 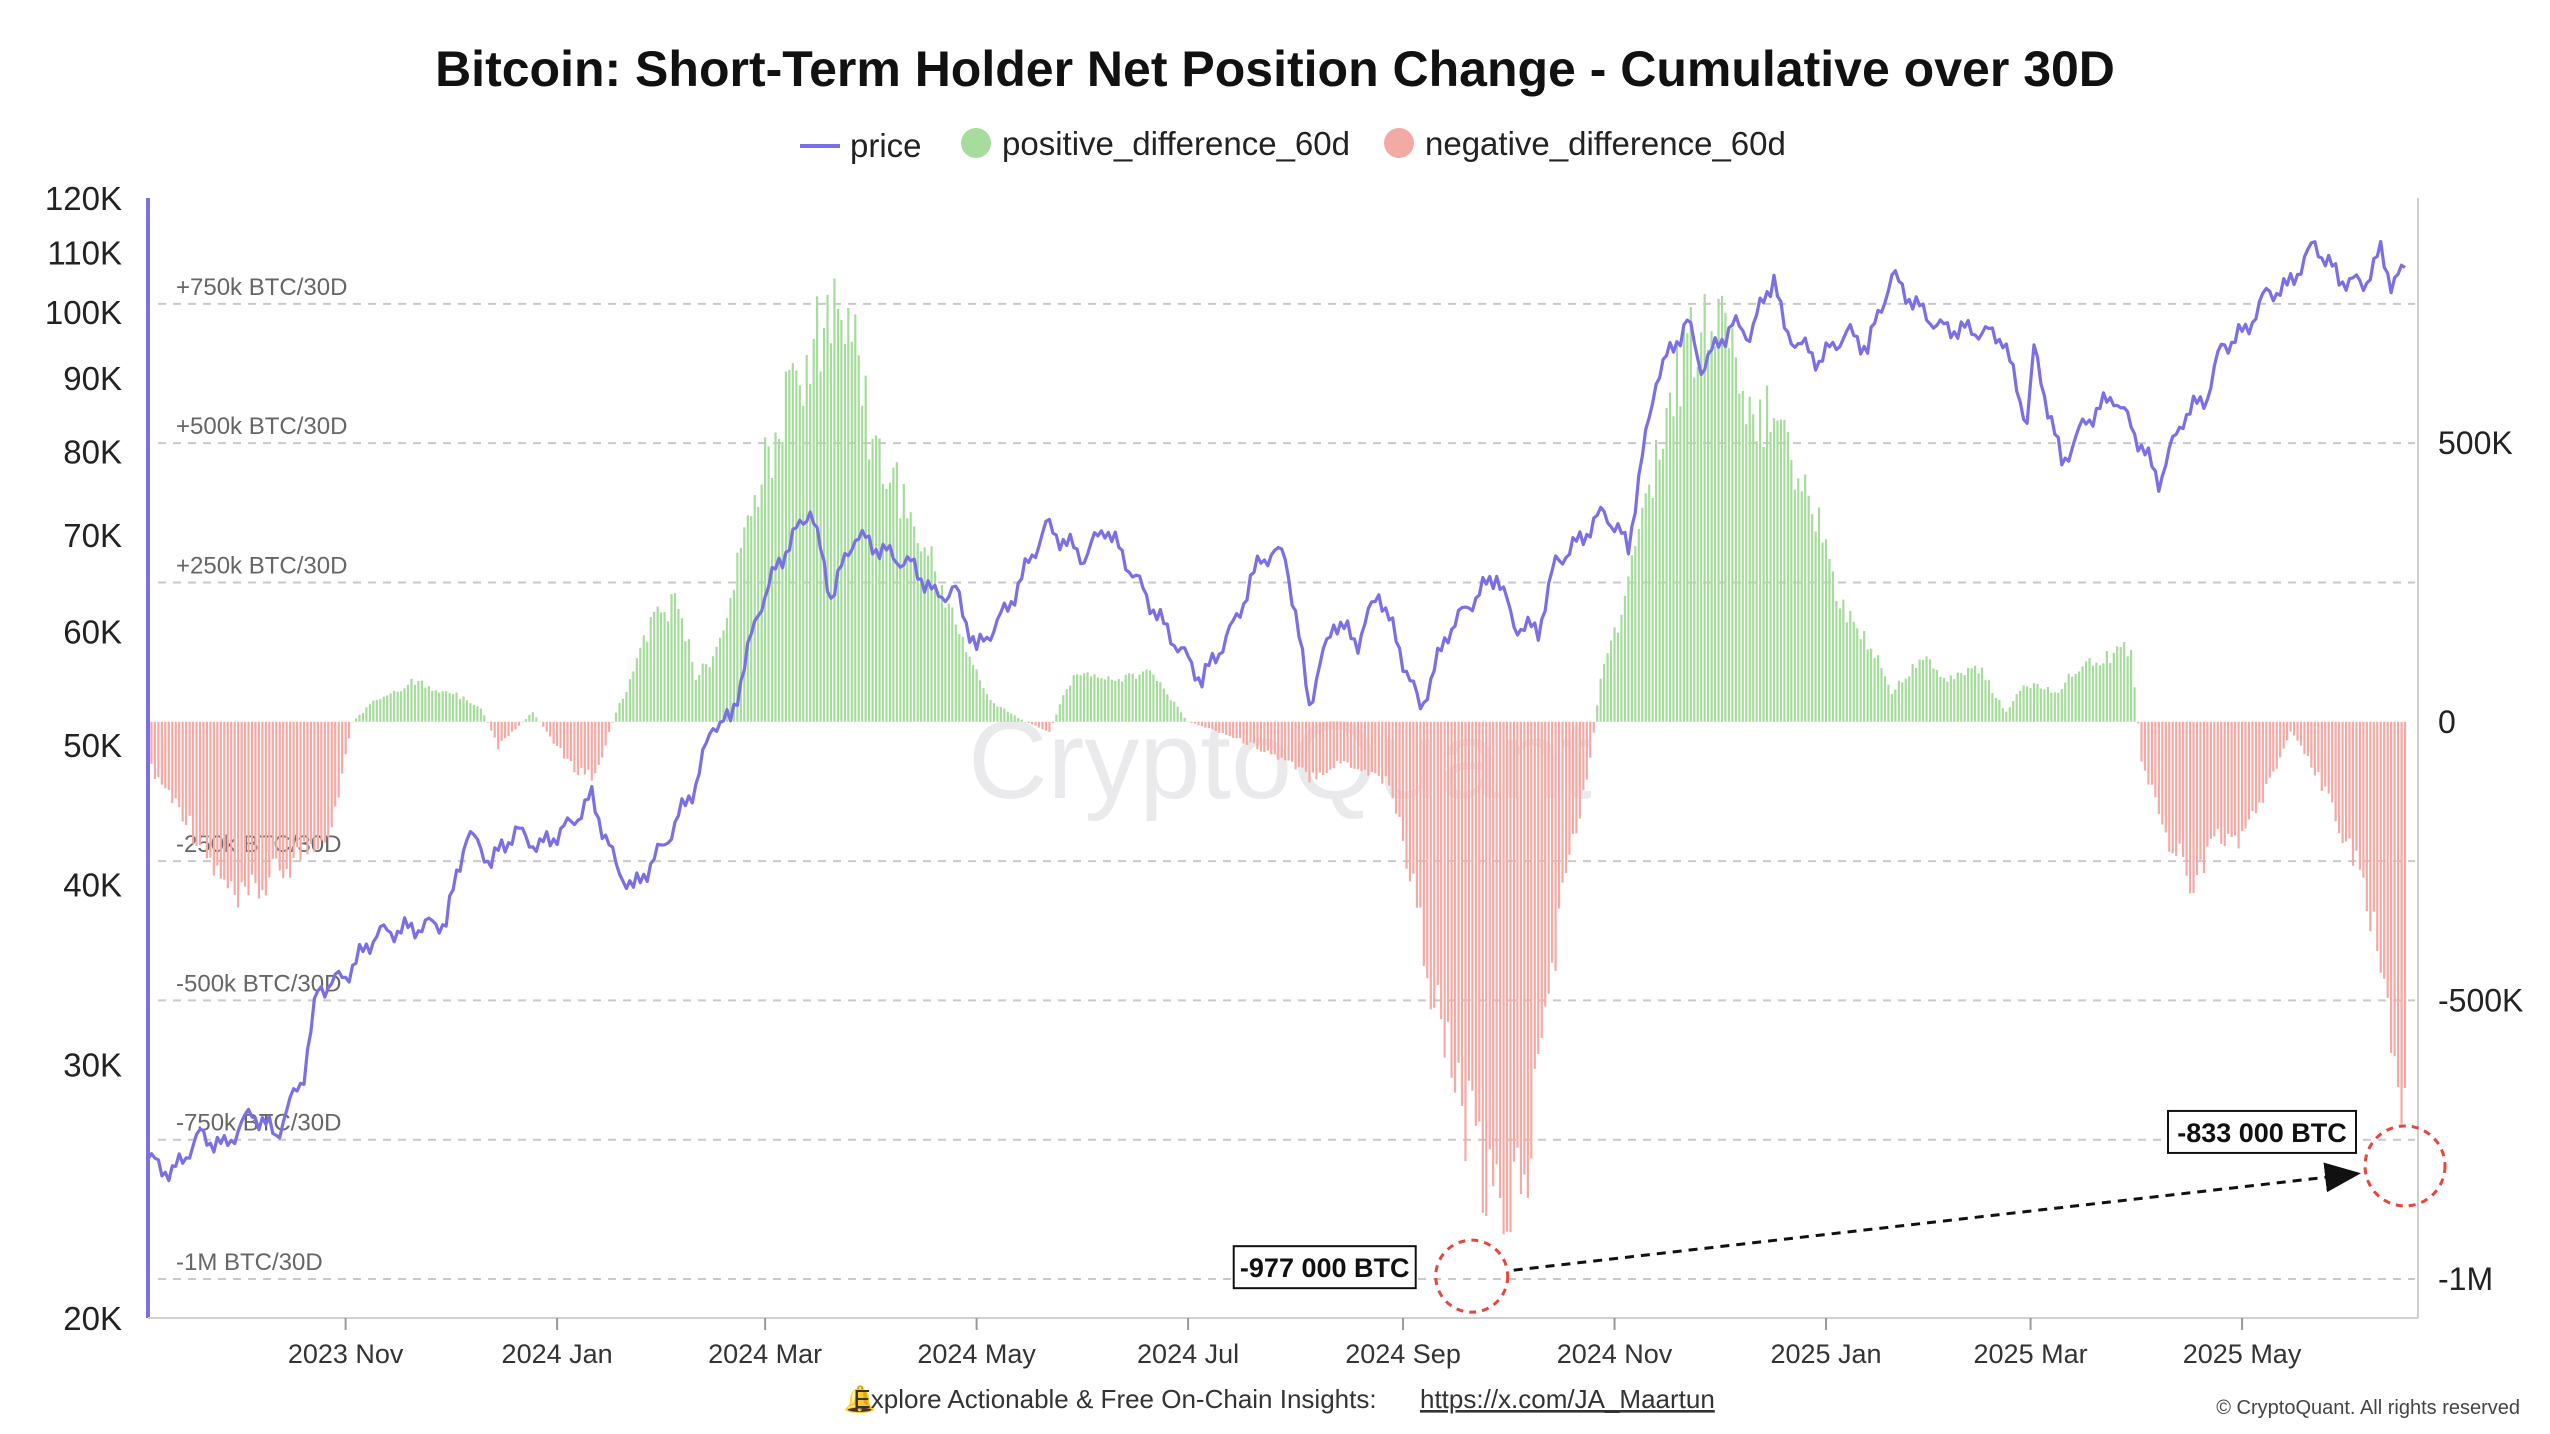 What do you see at coordinates (1567, 1399) in the screenshot?
I see `footer-link: https://x.com/JA_Maartun` at bounding box center [1567, 1399].